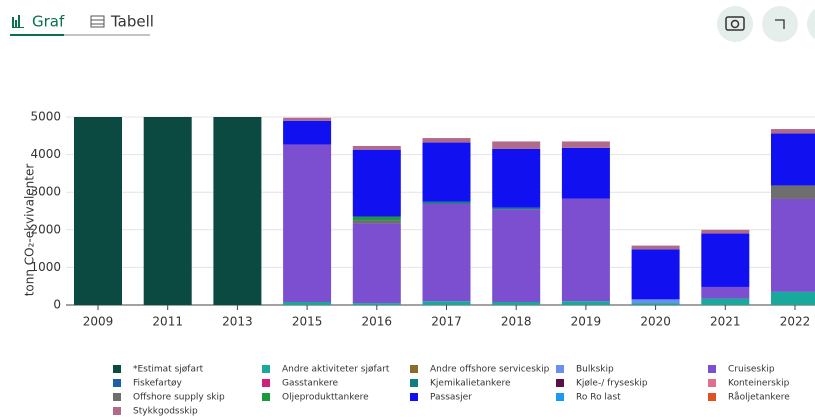 This screenshot has height=417, width=815. Describe the element at coordinates (490, 370) in the screenshot. I see `legend-label: Andre offshore serviceskip` at that location.